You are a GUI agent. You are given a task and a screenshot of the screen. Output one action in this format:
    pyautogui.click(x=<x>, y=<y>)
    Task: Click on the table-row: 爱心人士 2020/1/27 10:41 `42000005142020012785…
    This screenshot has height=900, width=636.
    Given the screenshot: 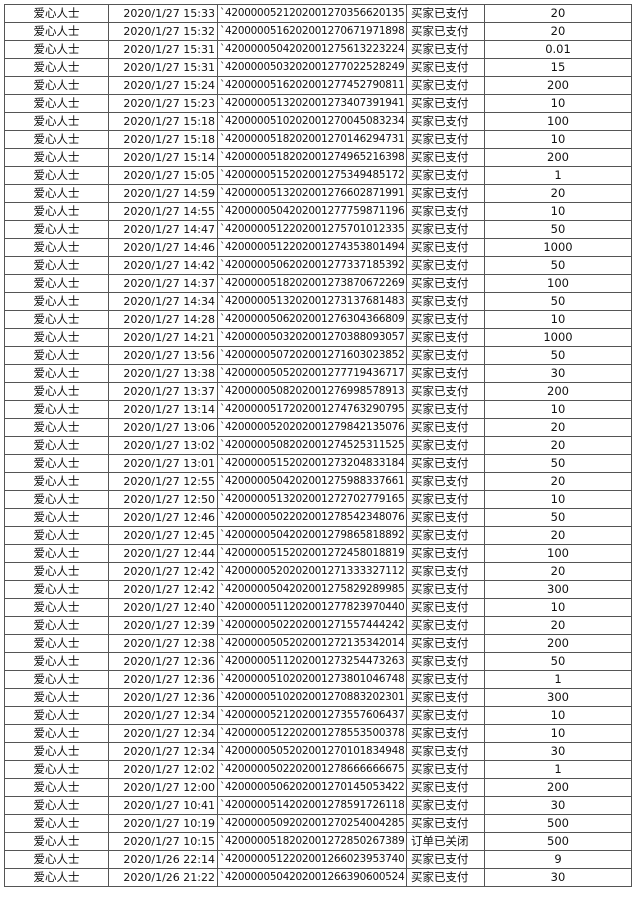 What is the action you would take?
    pyautogui.click(x=318, y=805)
    